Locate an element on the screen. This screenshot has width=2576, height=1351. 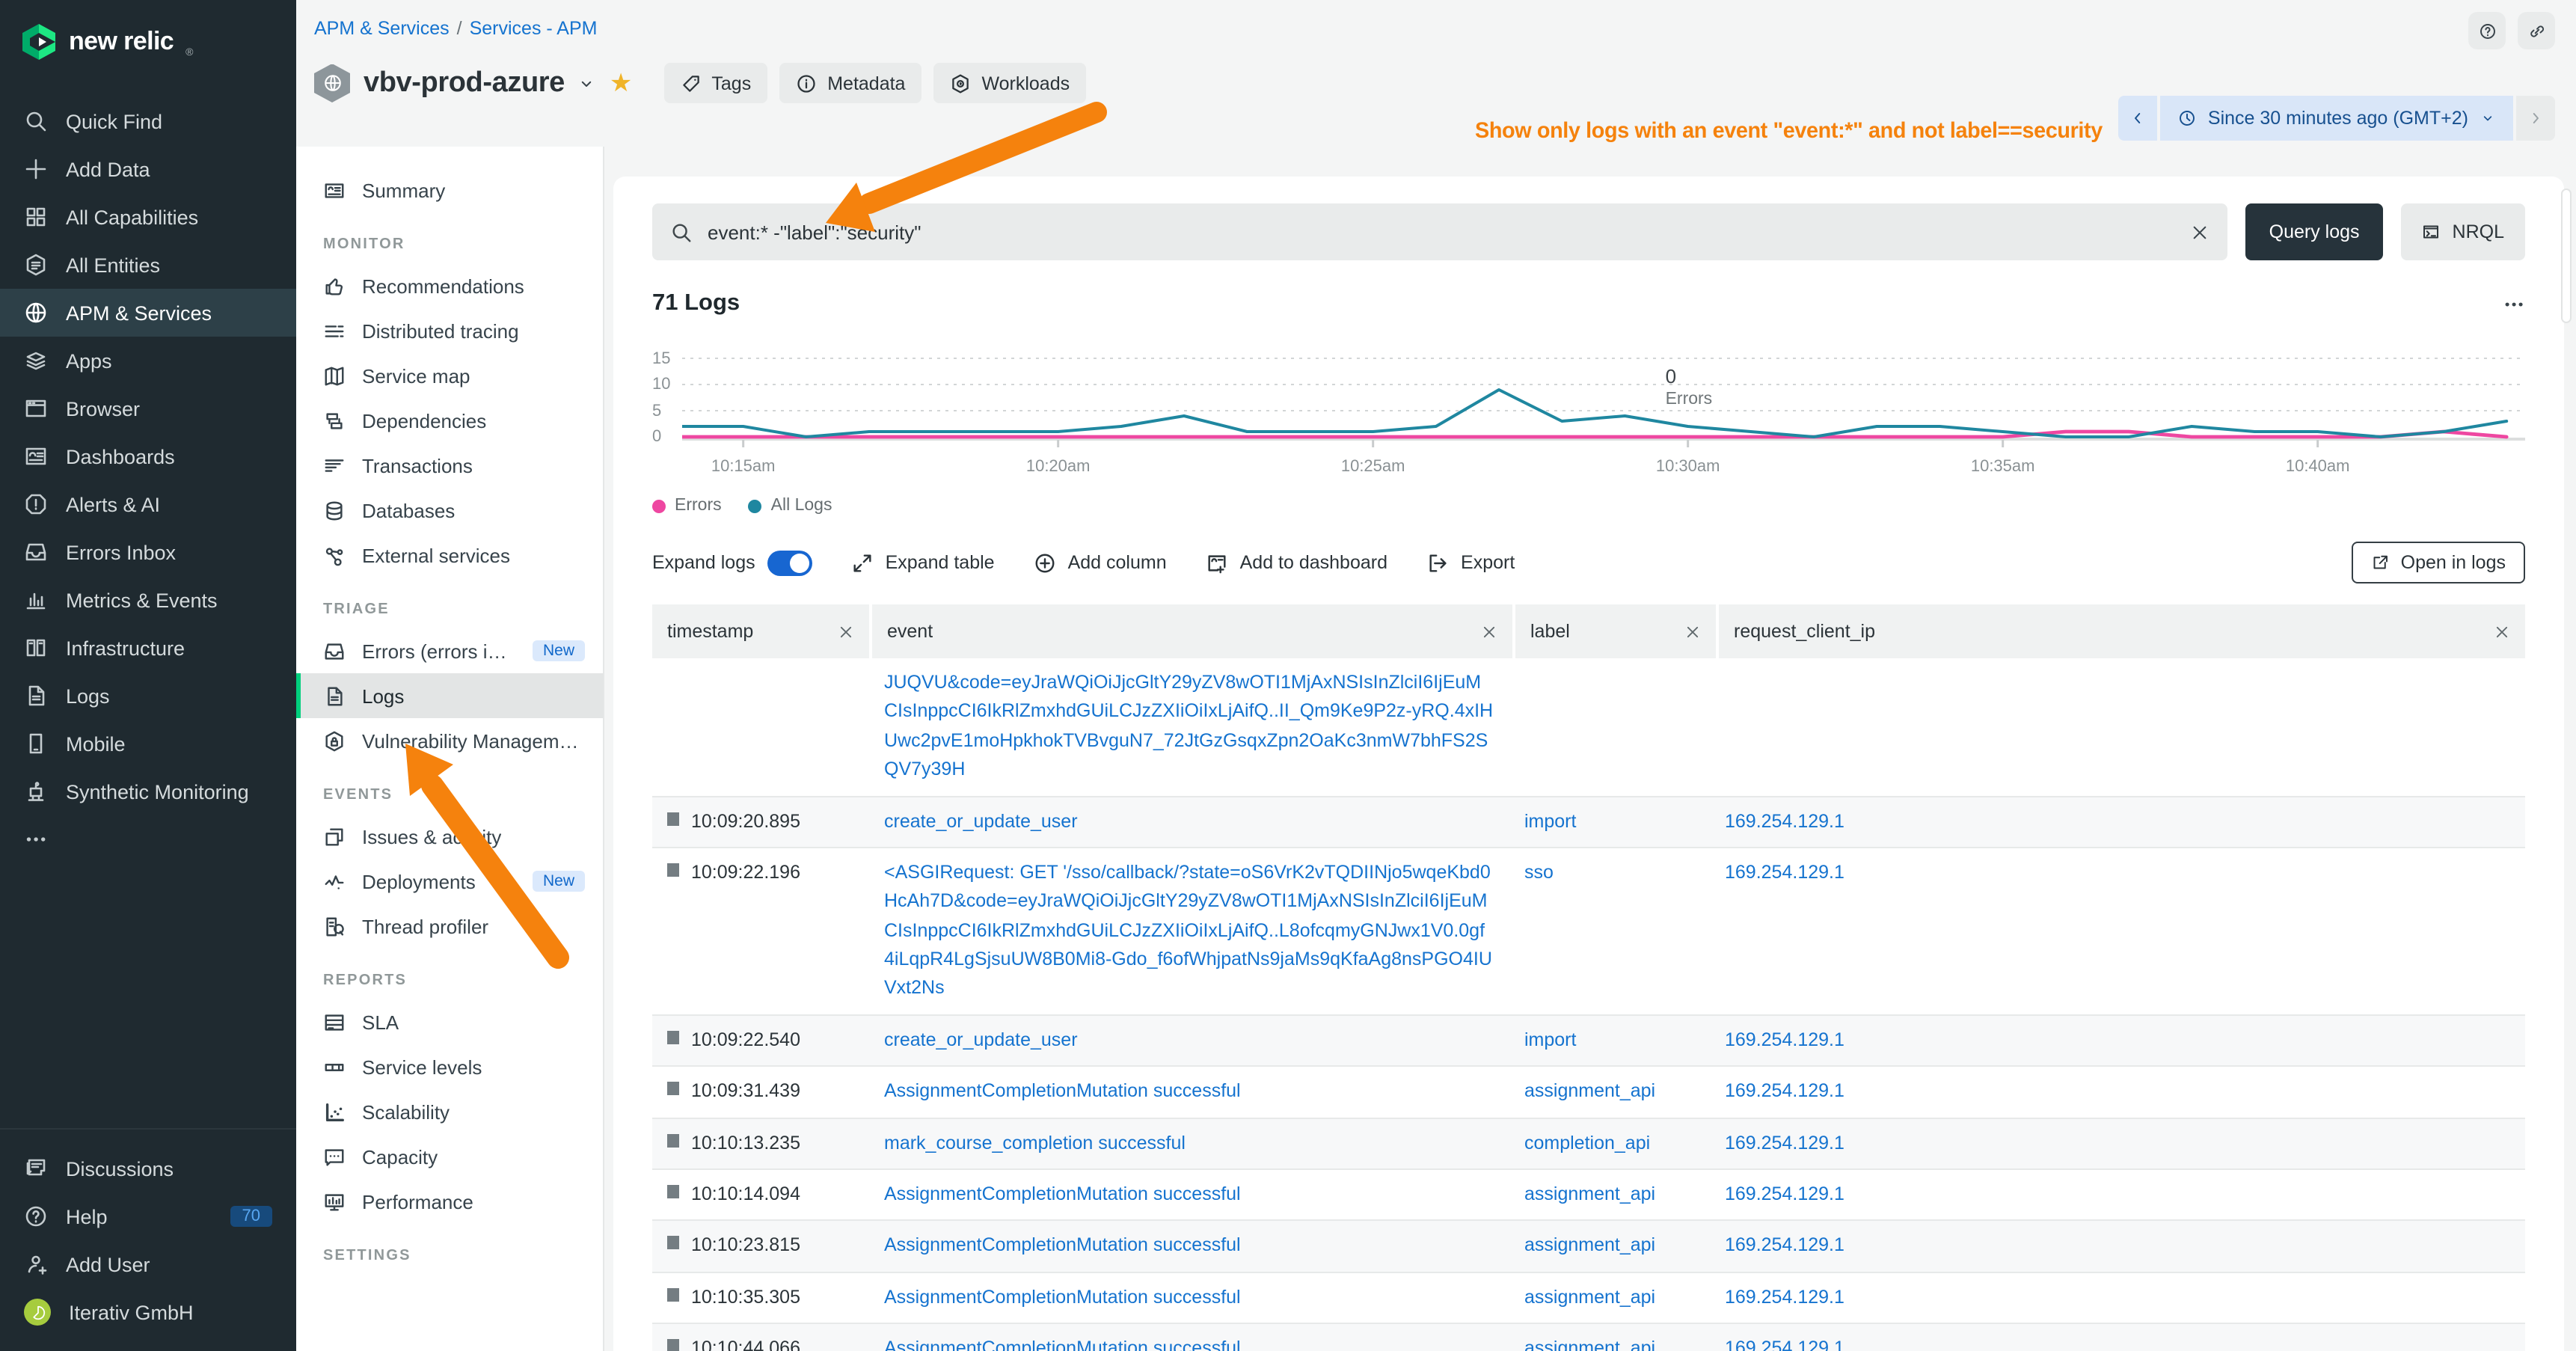
sidebar-item-iterativ-gmbh: Iterativ GmbH is located at coordinates (148, 1312).